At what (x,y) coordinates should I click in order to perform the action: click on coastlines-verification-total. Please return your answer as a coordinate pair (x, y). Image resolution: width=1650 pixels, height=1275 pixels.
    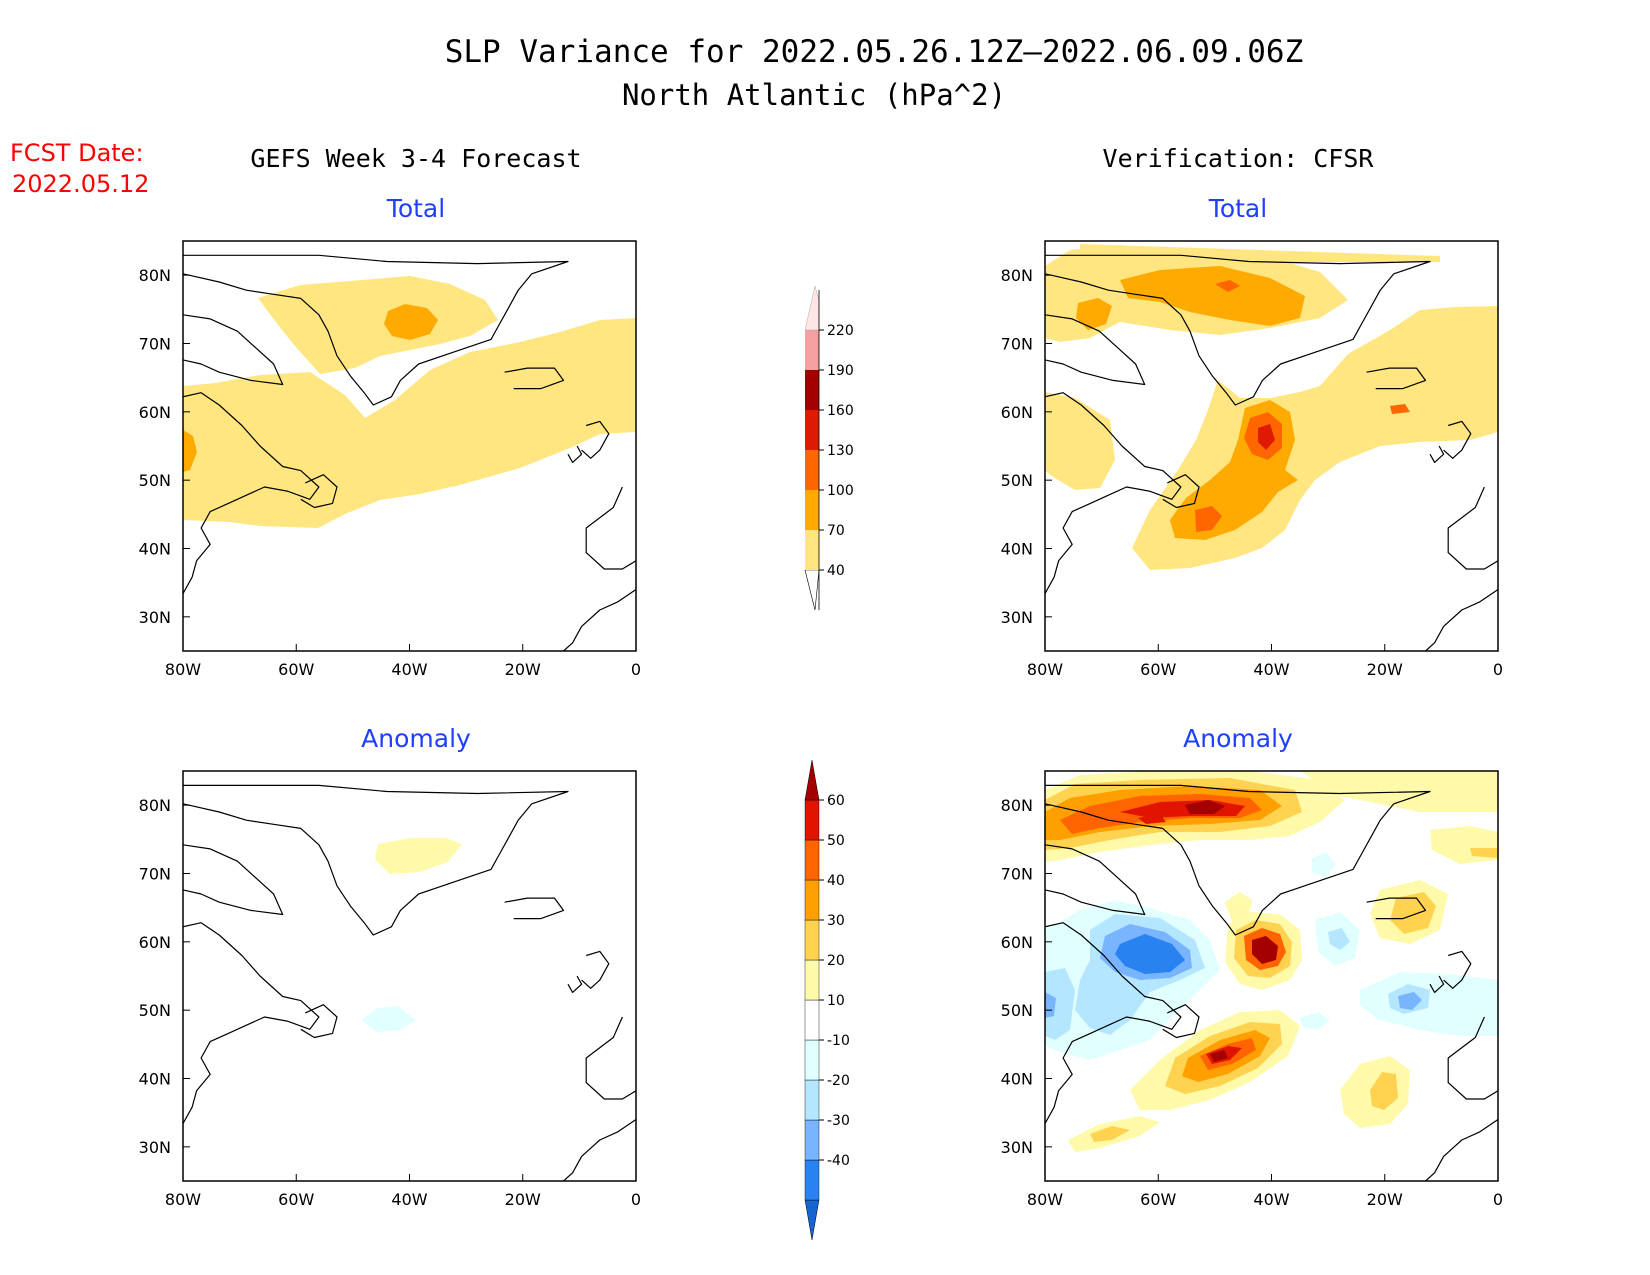
    Looking at the image, I should click on (1271, 452).